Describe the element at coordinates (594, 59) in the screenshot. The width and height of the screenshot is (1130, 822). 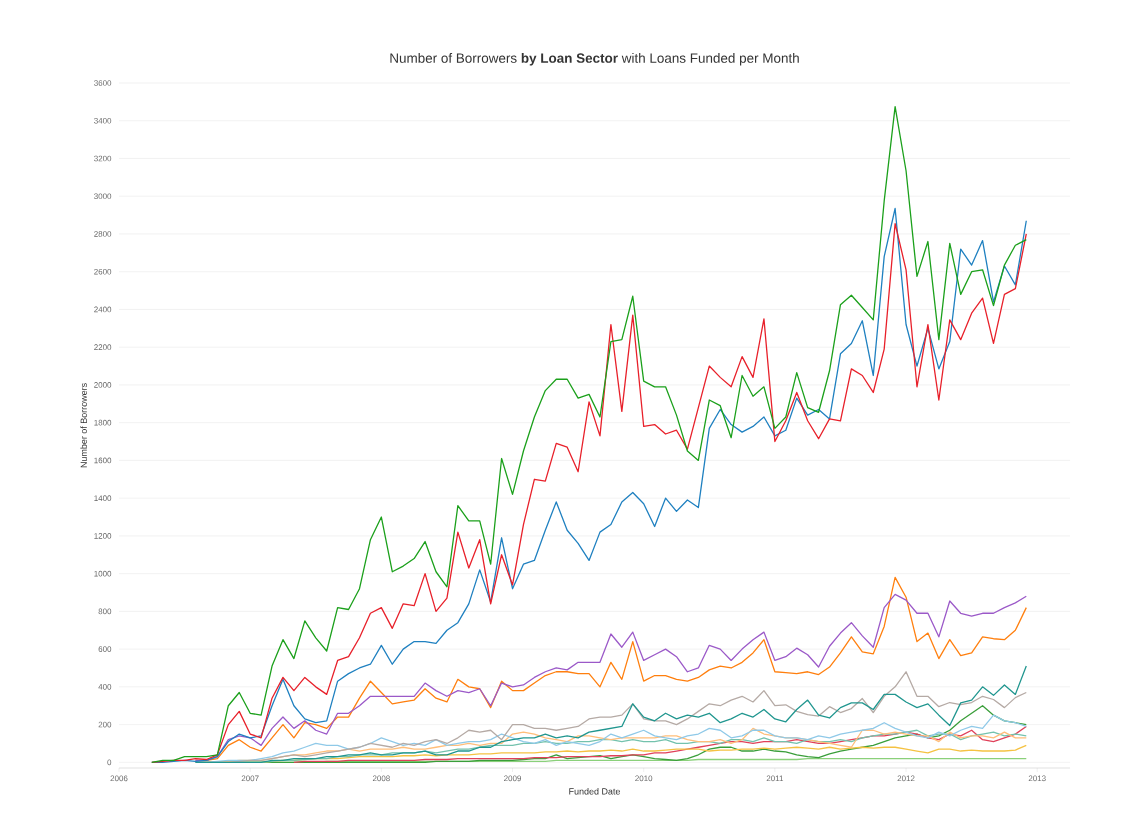
I see `chart-title: Number of Borrowers by Loan Sector with Loans Funded per Month` at that location.